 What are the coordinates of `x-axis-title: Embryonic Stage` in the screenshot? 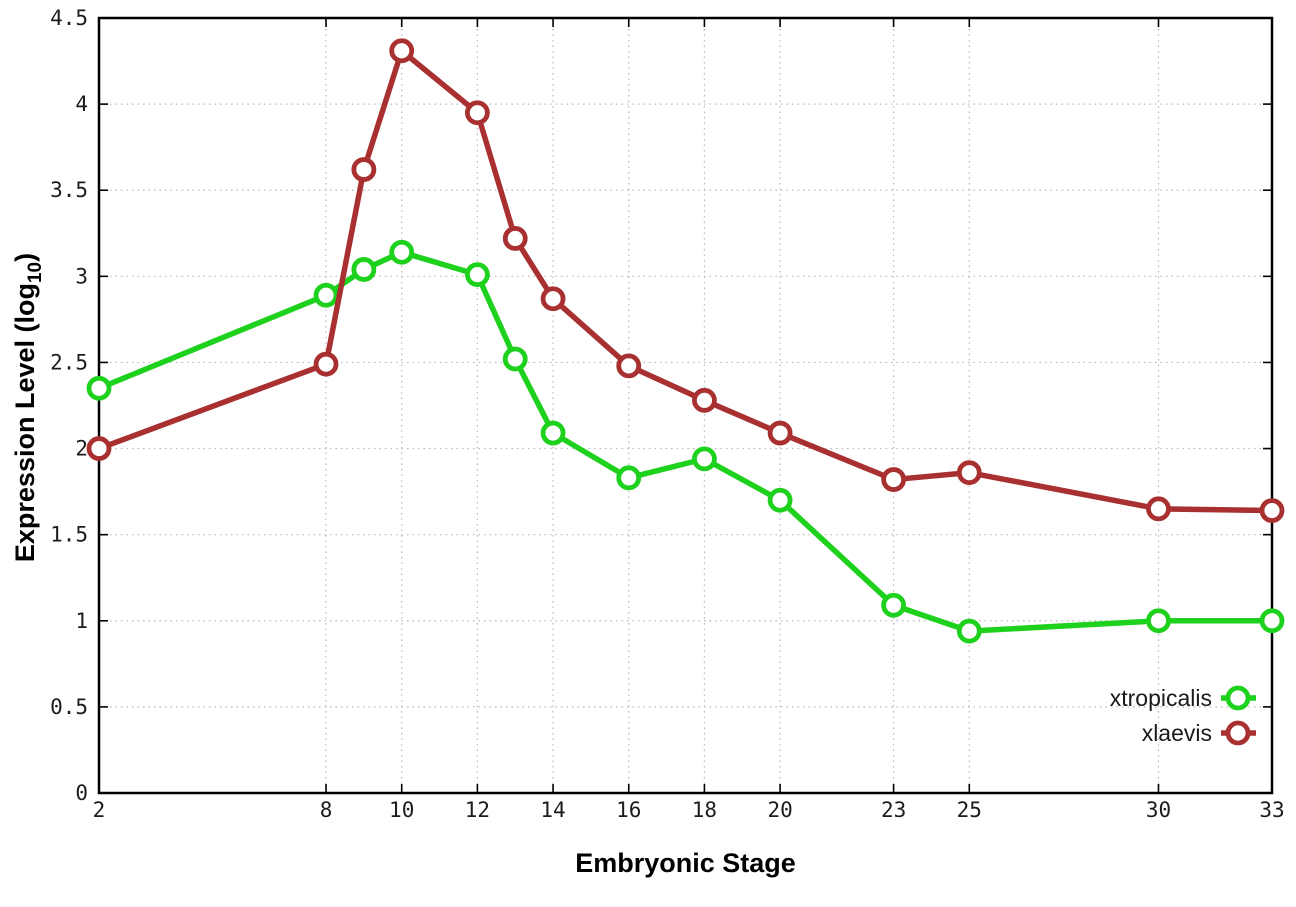 It's located at (685, 863).